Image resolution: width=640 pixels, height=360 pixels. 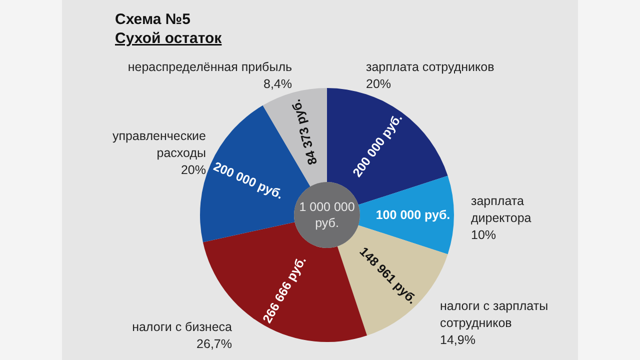 I want to click on data-label: 100 000 руб., so click(x=413, y=215).